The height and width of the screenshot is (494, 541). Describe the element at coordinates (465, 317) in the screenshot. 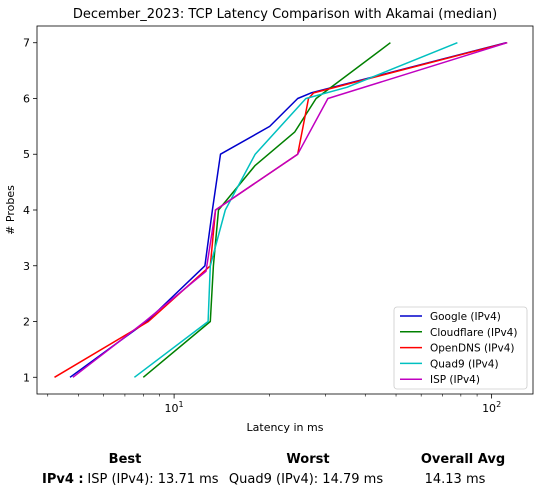

I see `legend-label-google-ipv4: Google (IPv4)` at that location.